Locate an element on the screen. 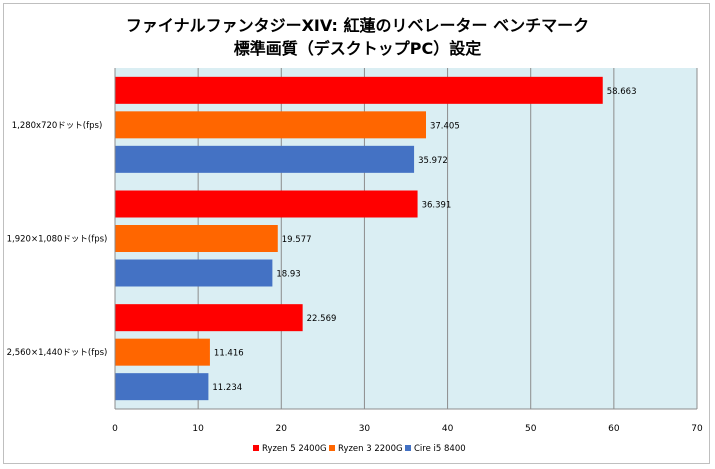 Image resolution: width=715 pixels, height=469 pixels. legend-label: Ryzen 3 2200G is located at coordinates (370, 449).